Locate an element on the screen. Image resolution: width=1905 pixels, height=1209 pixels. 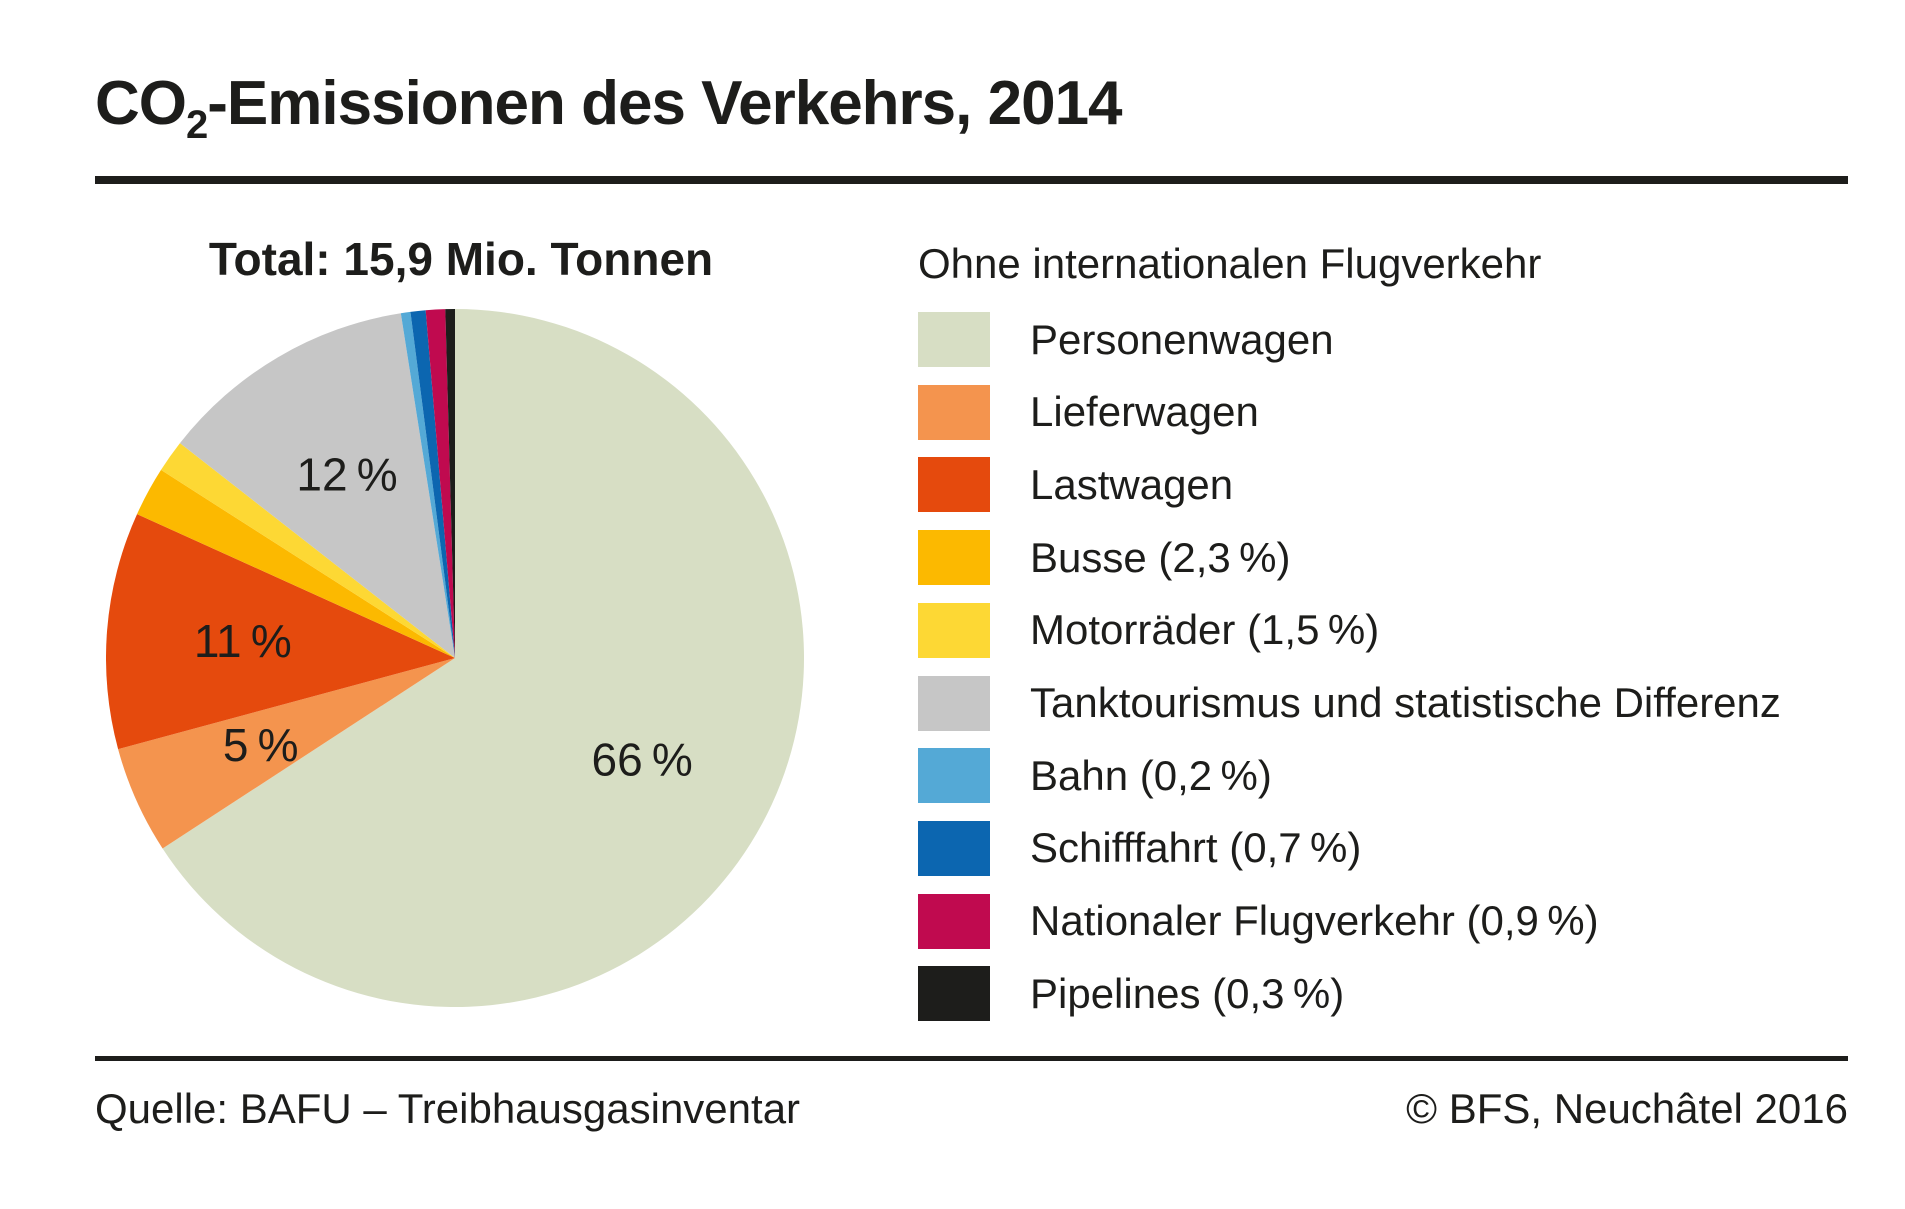
pie-slice-lieferwagen is located at coordinates (286, 753).